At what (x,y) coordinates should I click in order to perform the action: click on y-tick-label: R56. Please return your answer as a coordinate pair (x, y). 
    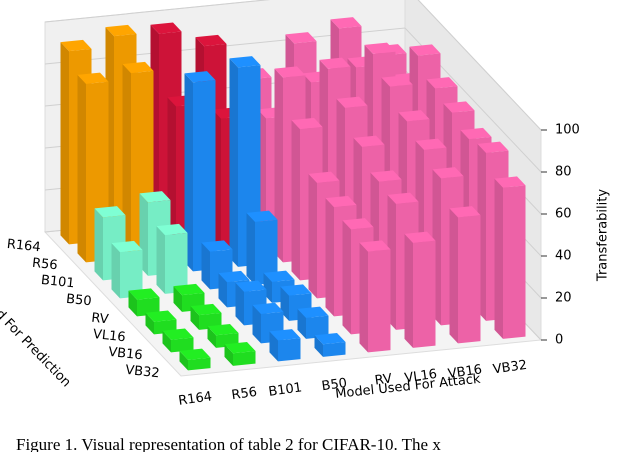
    Looking at the image, I should click on (44, 265).